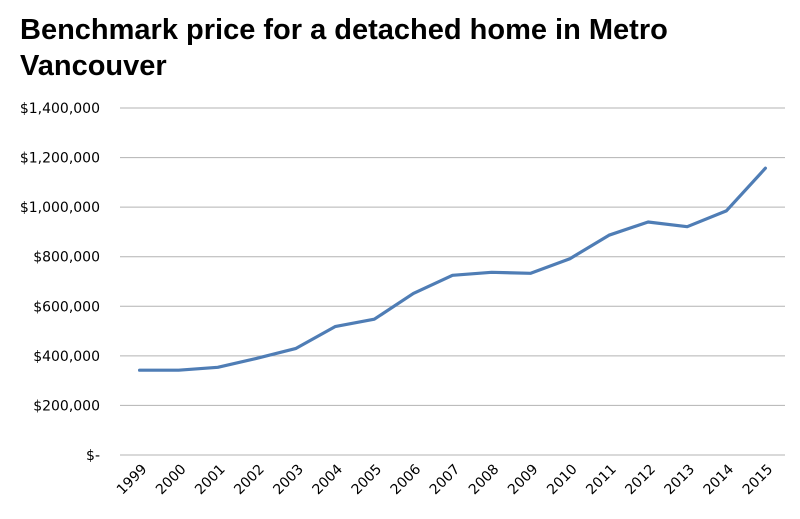  What do you see at coordinates (66, 307) in the screenshot?
I see `y-tick-label: $600,000` at bounding box center [66, 307].